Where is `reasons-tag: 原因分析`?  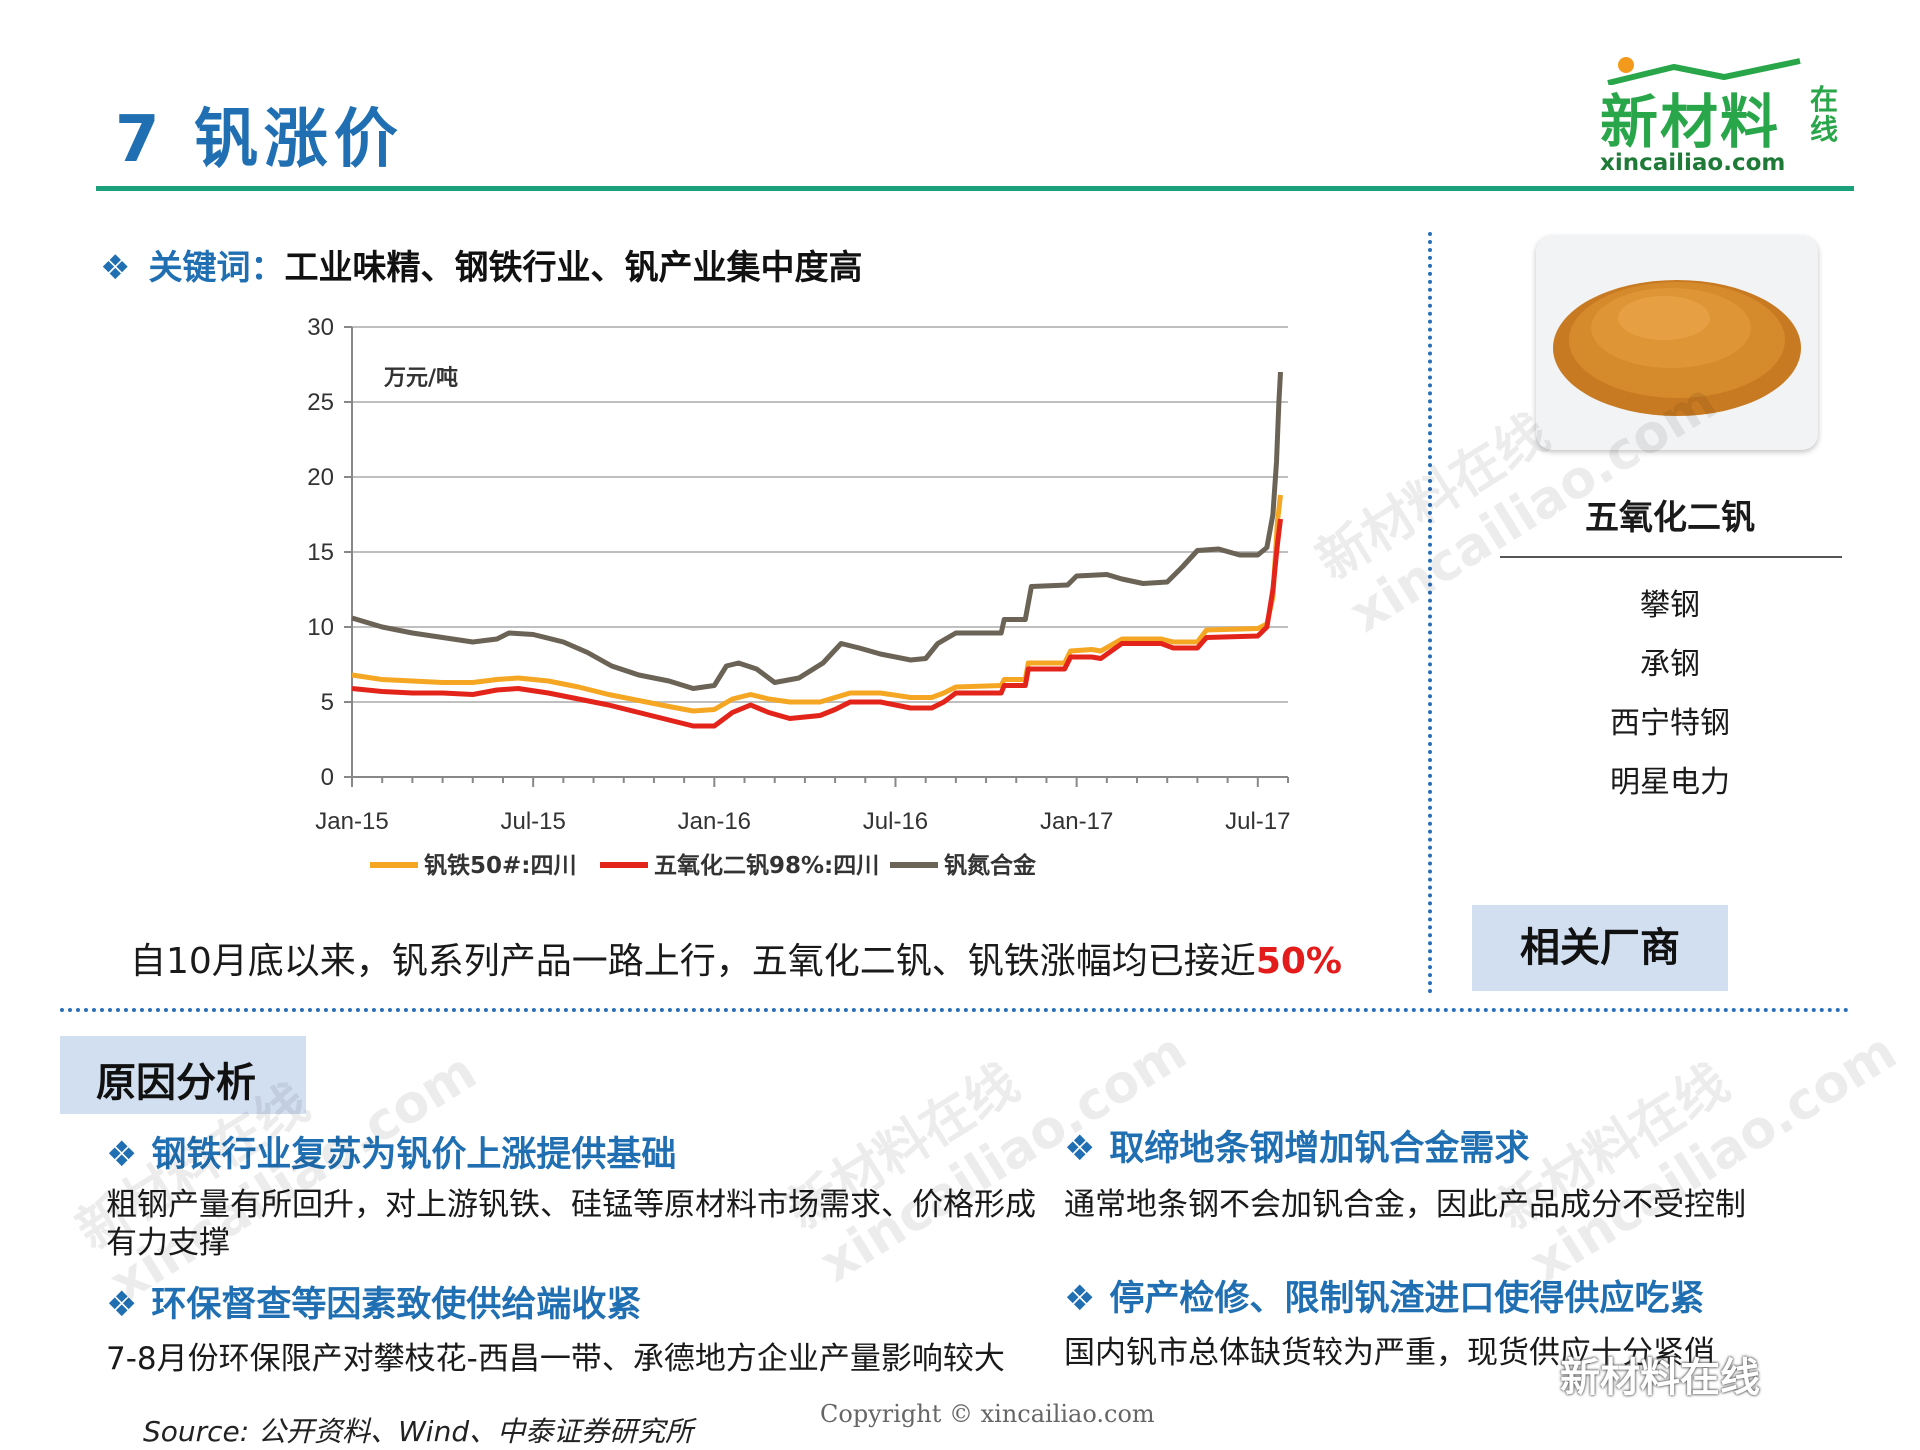
reasons-tag: 原因分析 is located at coordinates (183, 1075).